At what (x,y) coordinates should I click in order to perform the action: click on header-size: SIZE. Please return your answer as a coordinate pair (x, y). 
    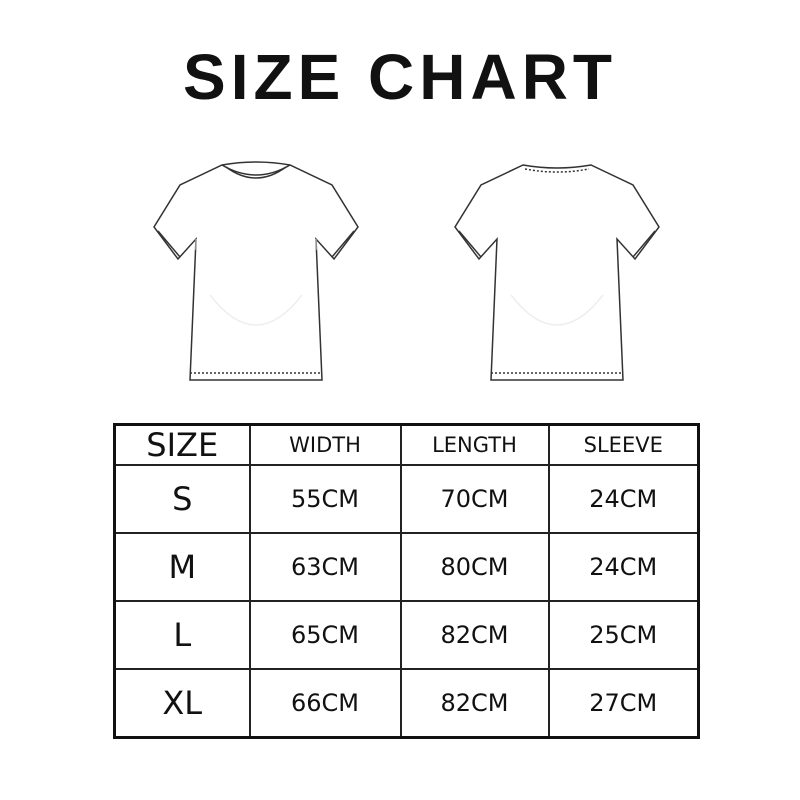
    Looking at the image, I should click on (182, 444).